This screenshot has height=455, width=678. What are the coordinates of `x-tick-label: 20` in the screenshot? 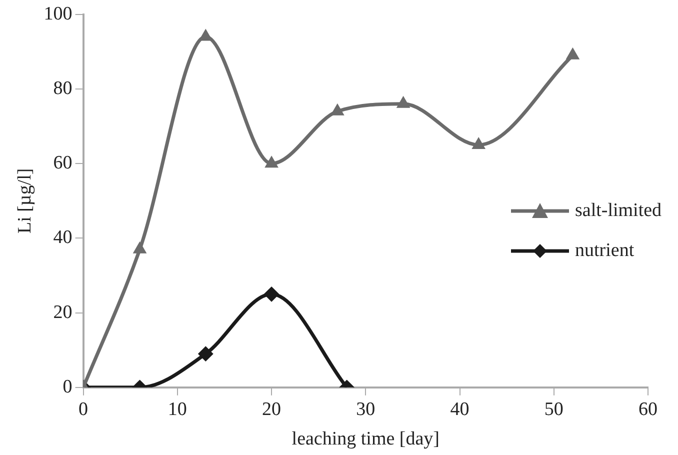 It's located at (272, 409).